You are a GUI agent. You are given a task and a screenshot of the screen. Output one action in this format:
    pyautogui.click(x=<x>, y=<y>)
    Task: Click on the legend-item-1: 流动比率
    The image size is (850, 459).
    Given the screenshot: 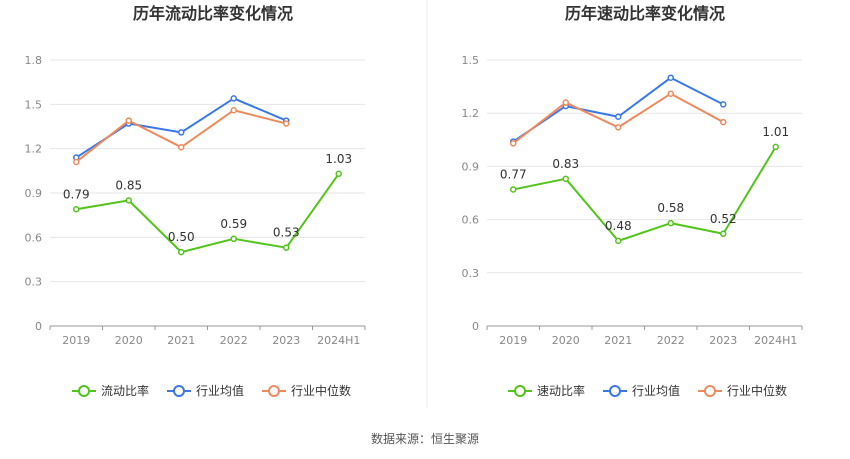 What is the action you would take?
    pyautogui.click(x=110, y=390)
    